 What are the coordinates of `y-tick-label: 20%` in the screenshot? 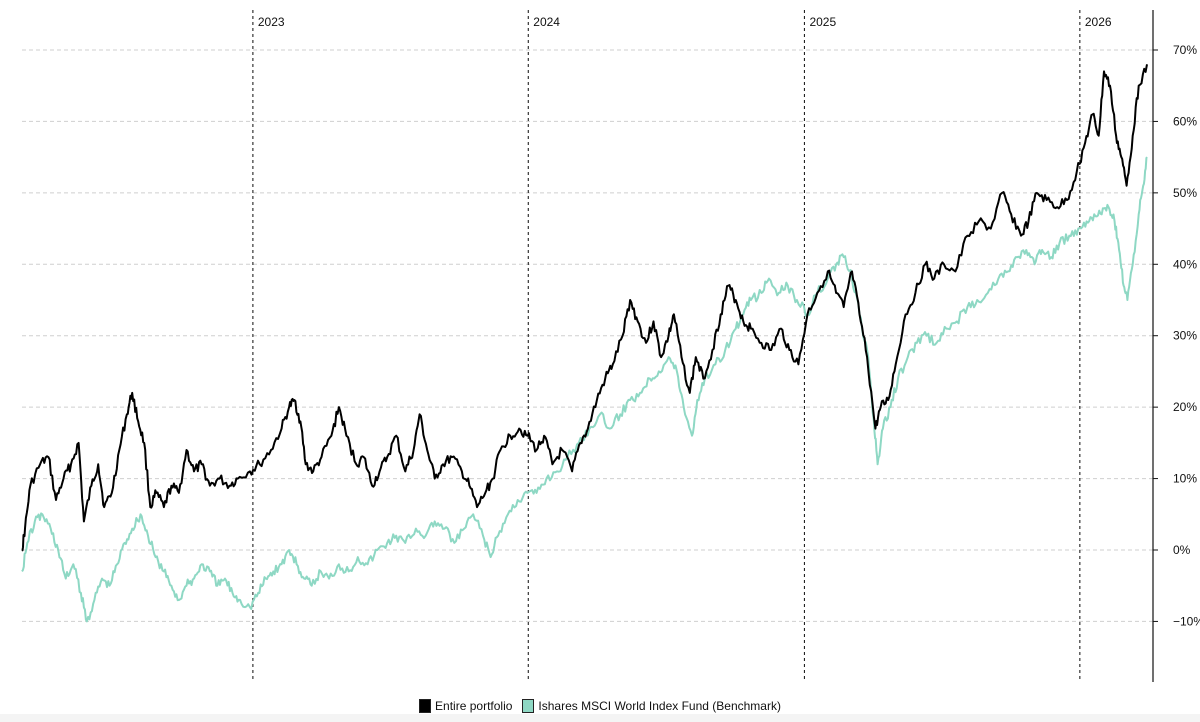 It's located at (1185, 407).